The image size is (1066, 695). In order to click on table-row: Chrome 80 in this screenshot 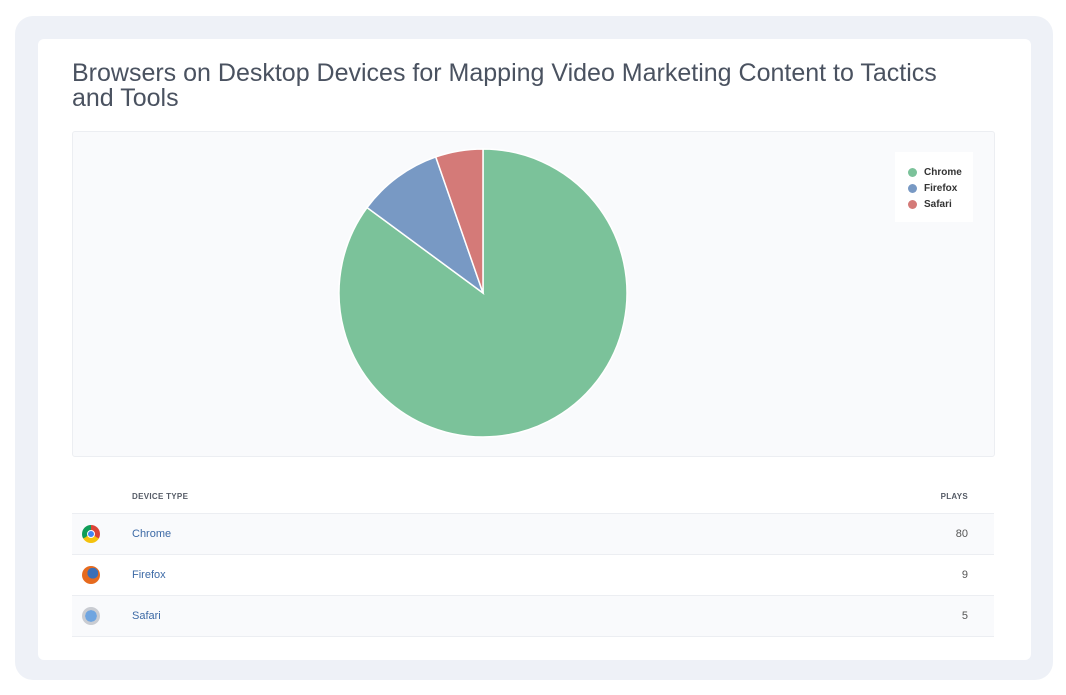, I will do `click(533, 534)`.